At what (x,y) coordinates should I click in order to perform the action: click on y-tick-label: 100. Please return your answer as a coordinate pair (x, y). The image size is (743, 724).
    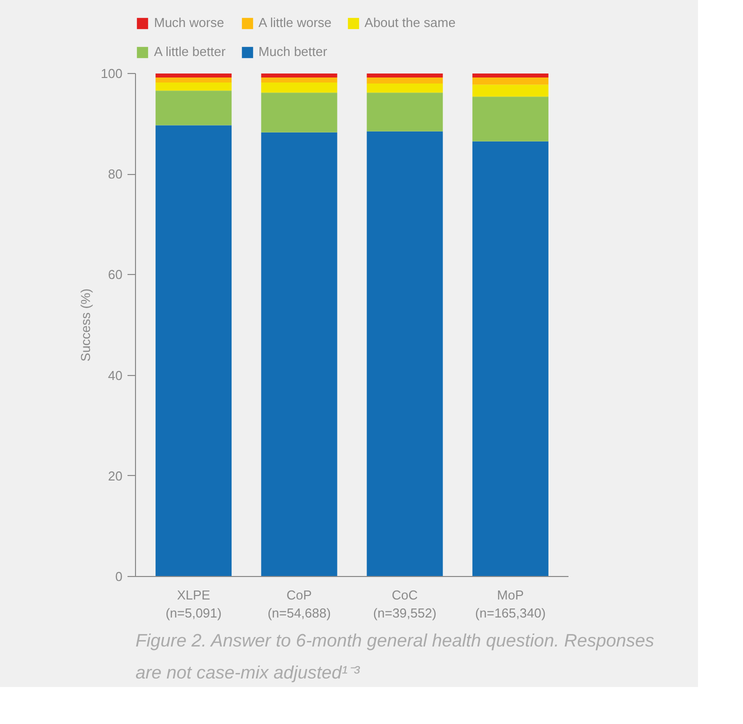
    Looking at the image, I should click on (111, 73).